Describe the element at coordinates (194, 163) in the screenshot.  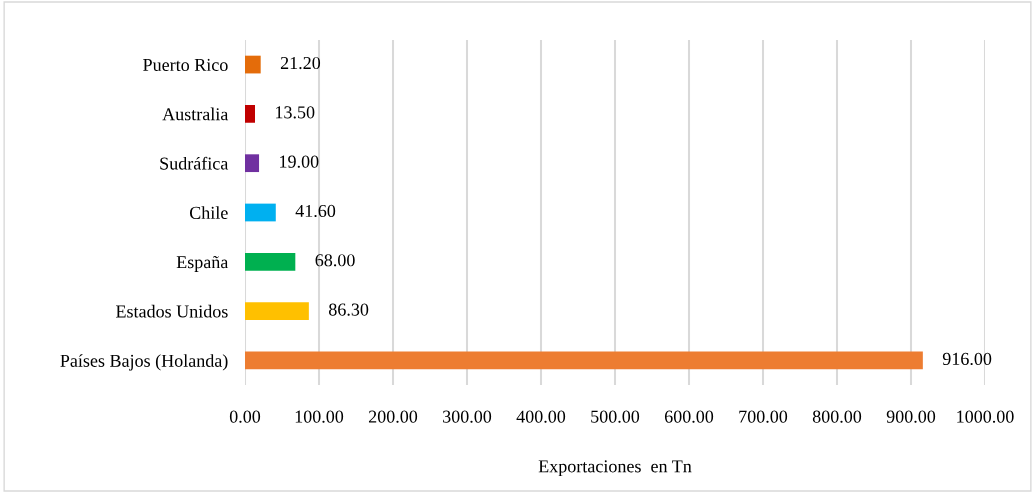
I see `y-tick-label: Sudráfica` at that location.